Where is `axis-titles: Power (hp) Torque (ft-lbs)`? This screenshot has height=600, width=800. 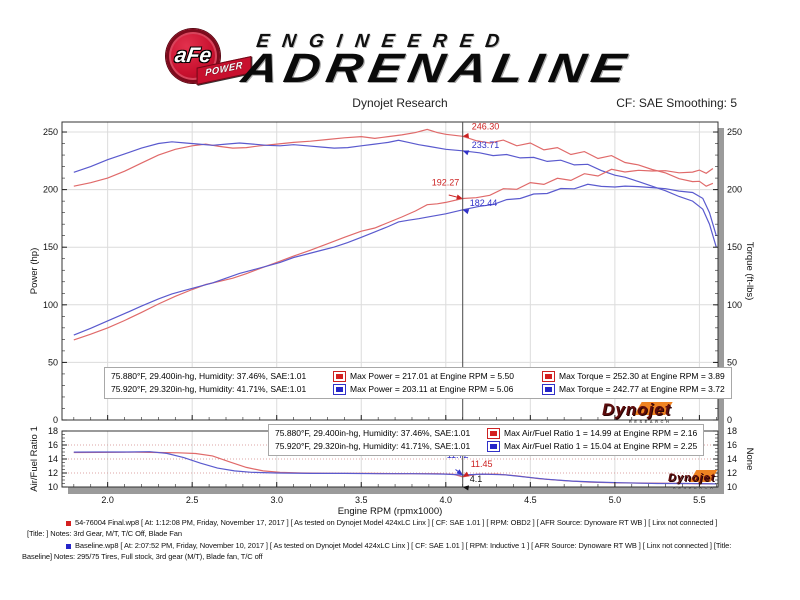 axis-titles: Power (hp) Torque (ft-lbs) is located at coordinates (392, 271).